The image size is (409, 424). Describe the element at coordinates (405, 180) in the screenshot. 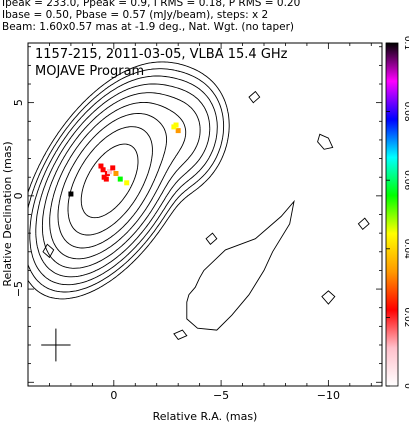

I see `colorbar-label: 0.06` at that location.